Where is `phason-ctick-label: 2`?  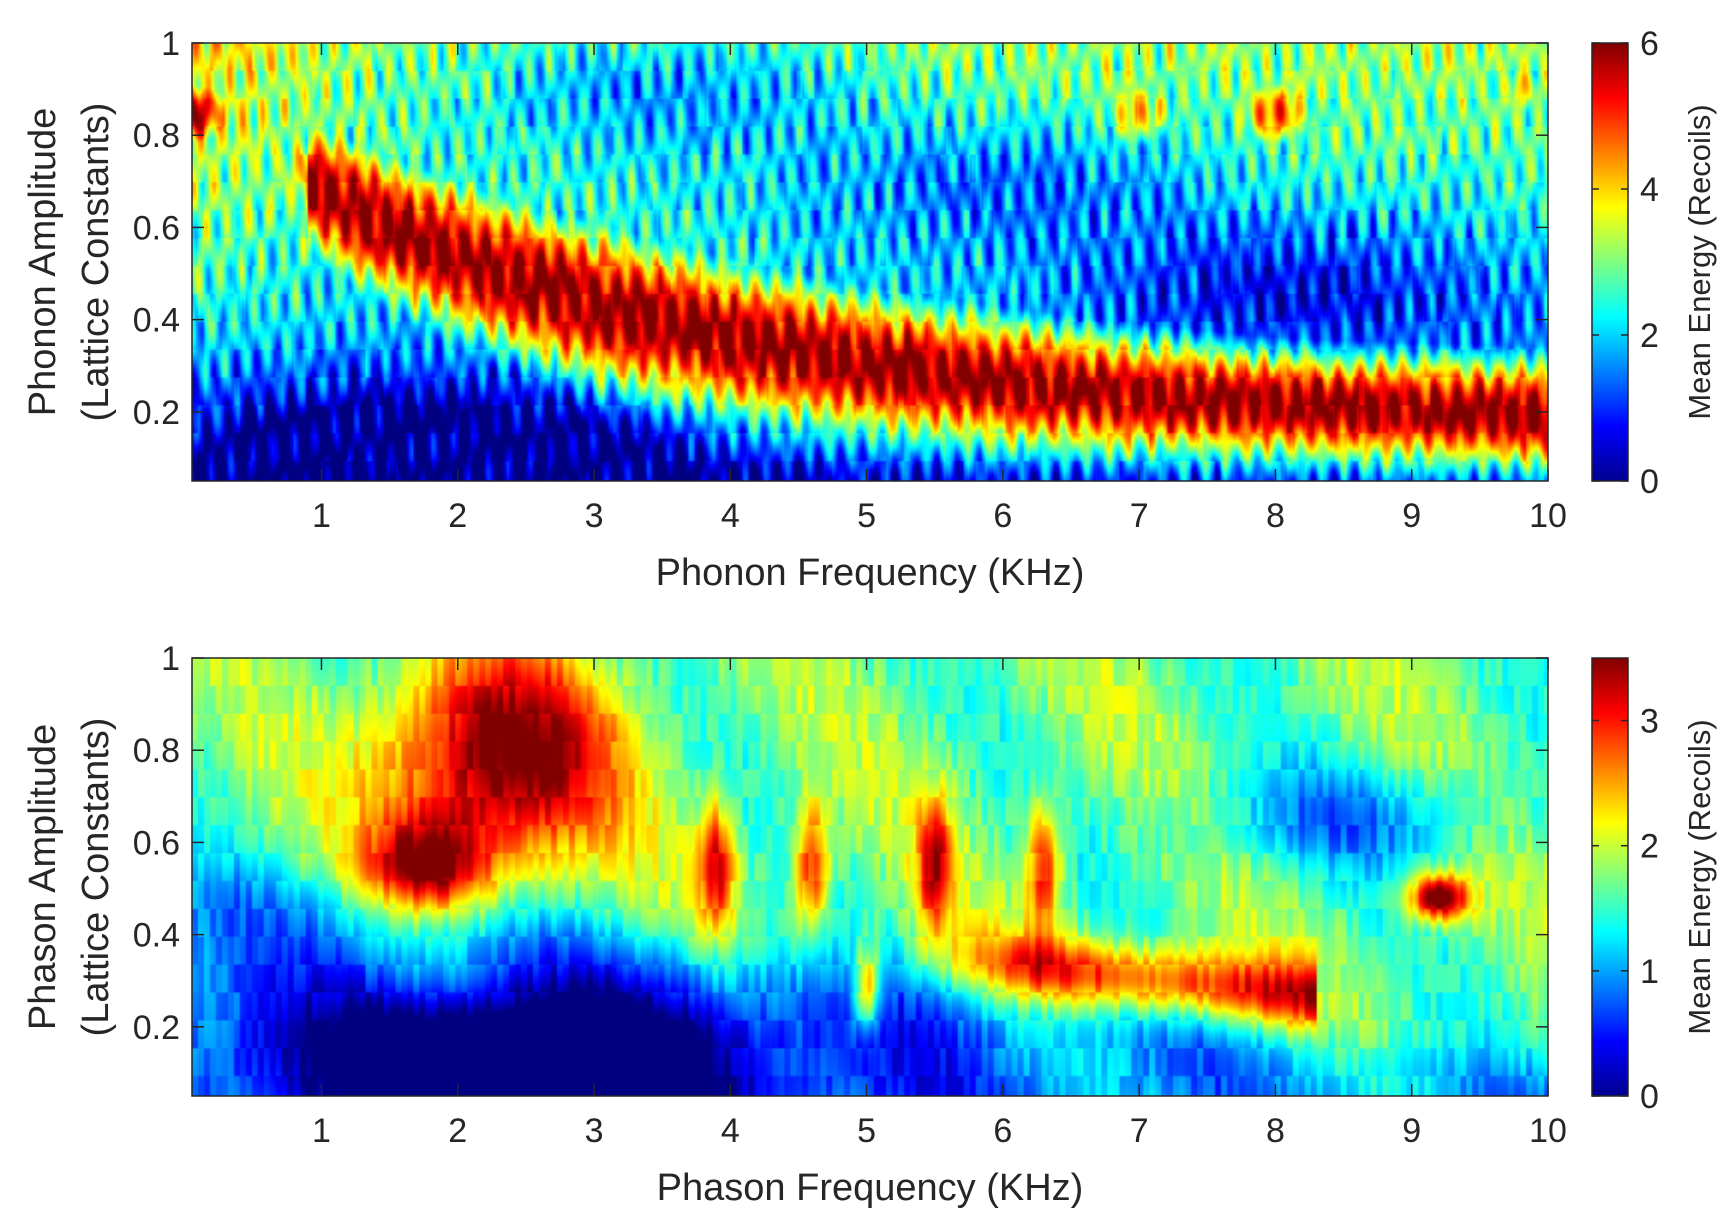
phason-ctick-label: 2 is located at coordinates (1649, 847).